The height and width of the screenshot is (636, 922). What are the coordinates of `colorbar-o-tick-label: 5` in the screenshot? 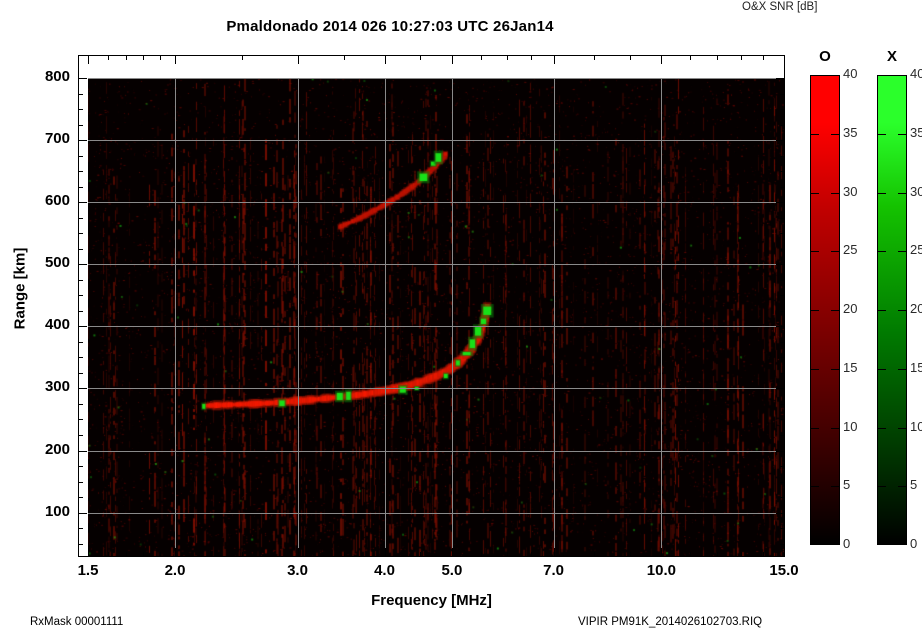 It's located at (847, 485).